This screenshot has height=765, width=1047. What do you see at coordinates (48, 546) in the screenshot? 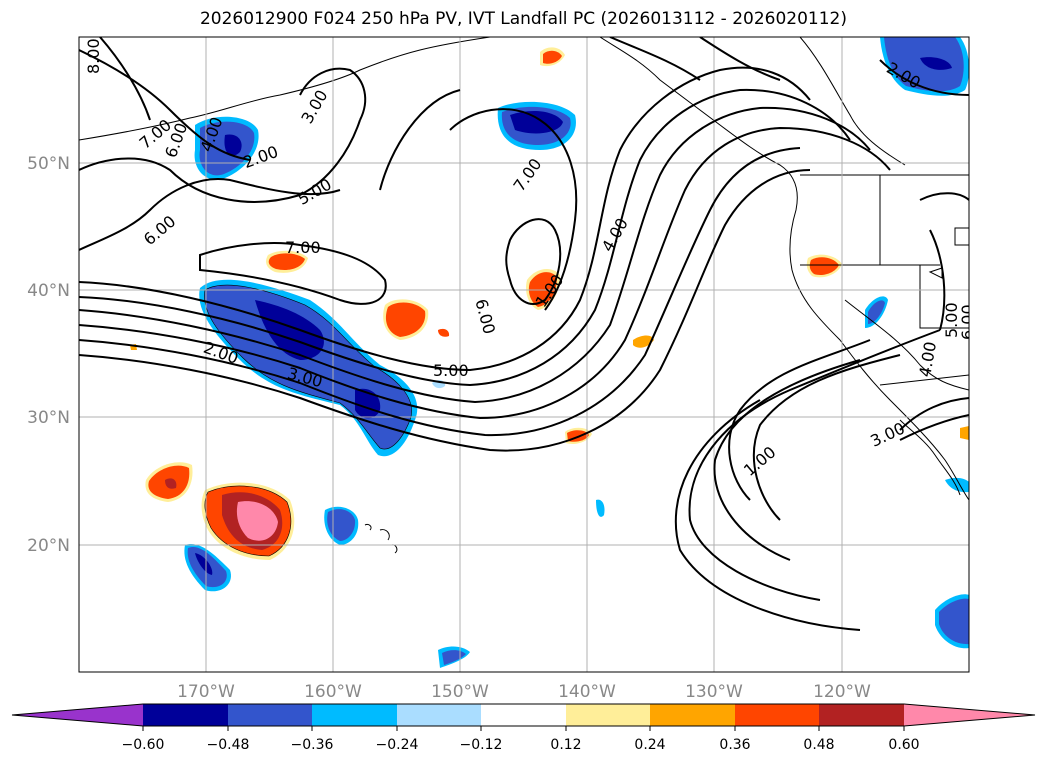
I see `lat-label: 20°N` at bounding box center [48, 546].